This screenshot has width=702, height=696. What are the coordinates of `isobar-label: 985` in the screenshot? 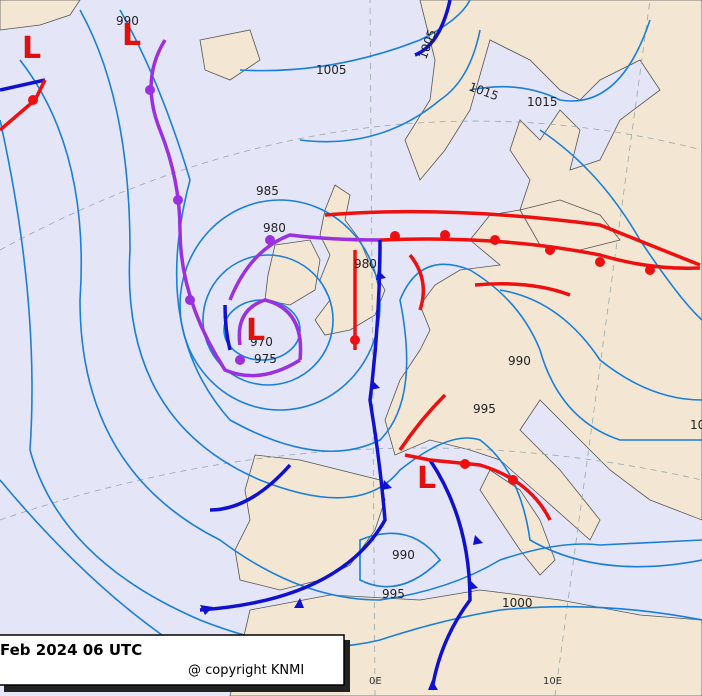 It's located at (267, 191).